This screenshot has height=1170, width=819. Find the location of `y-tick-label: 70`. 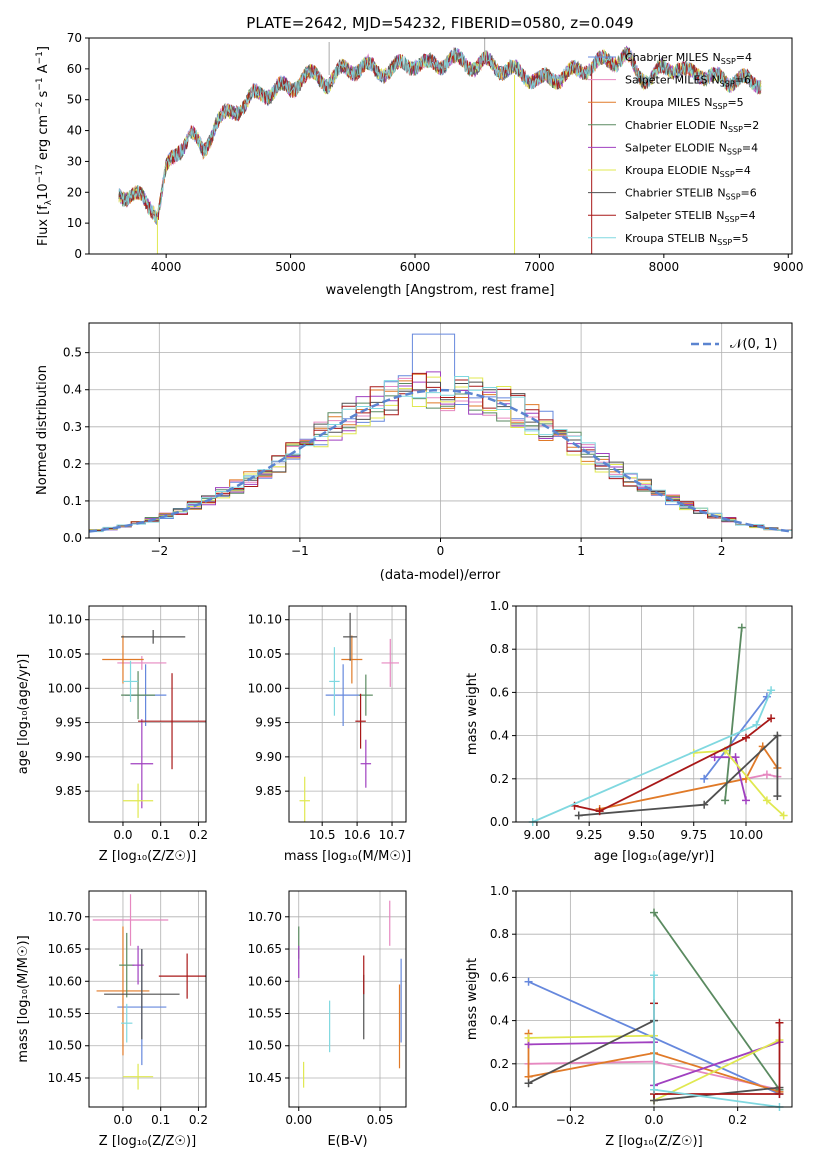

y-tick-label: 70 is located at coordinates (74, 38).